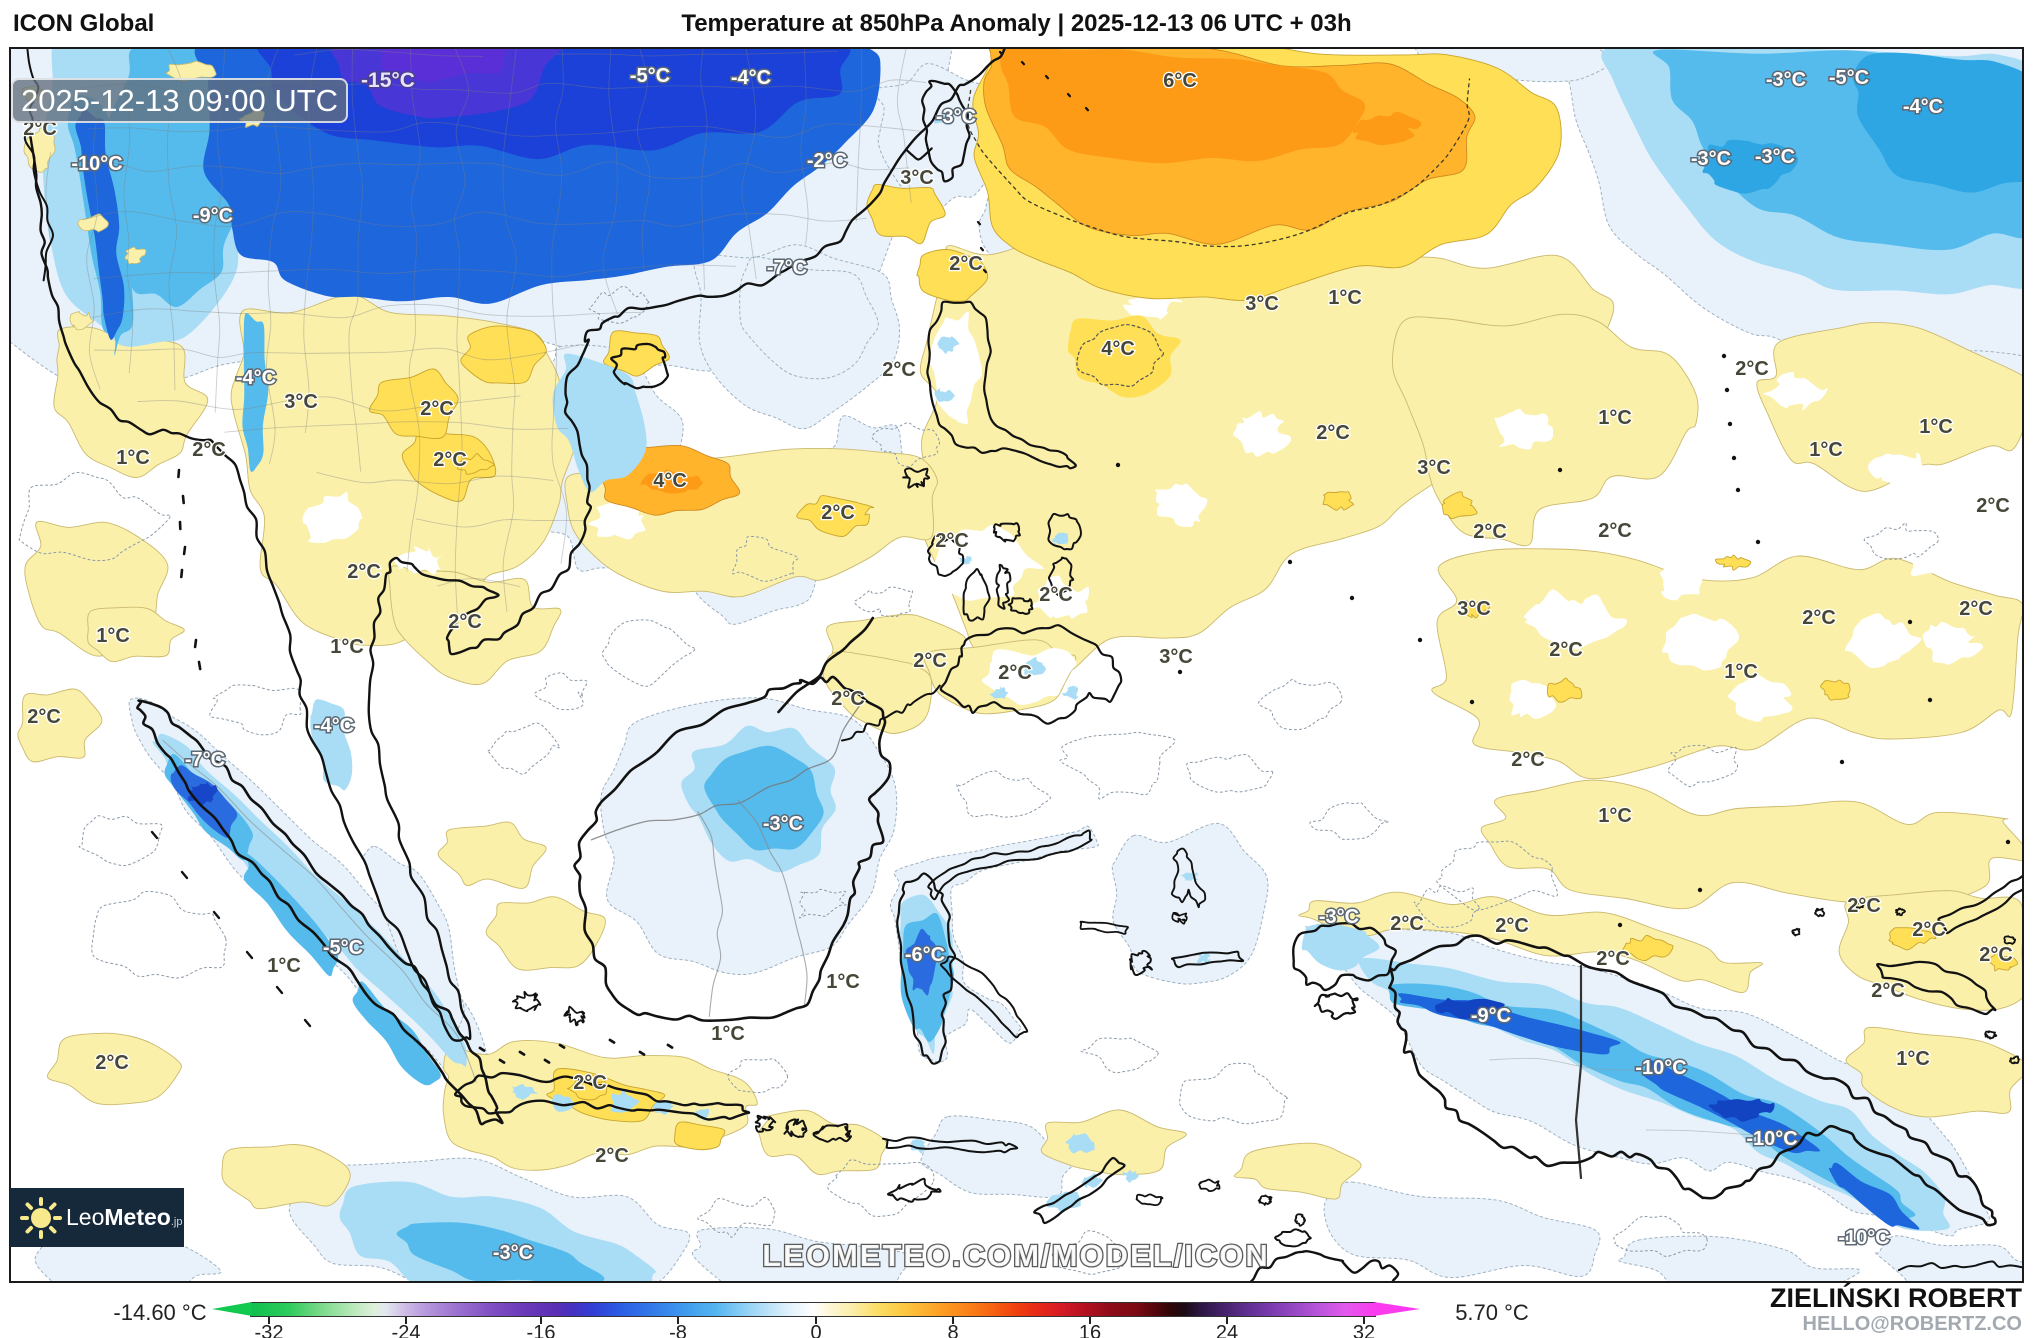 Image resolution: width=2033 pixels, height=1338 pixels. Describe the element at coordinates (1016, 1255) in the screenshot. I see `svg-text: LEOMETEO.COM/MODEL/ICON` at that location.